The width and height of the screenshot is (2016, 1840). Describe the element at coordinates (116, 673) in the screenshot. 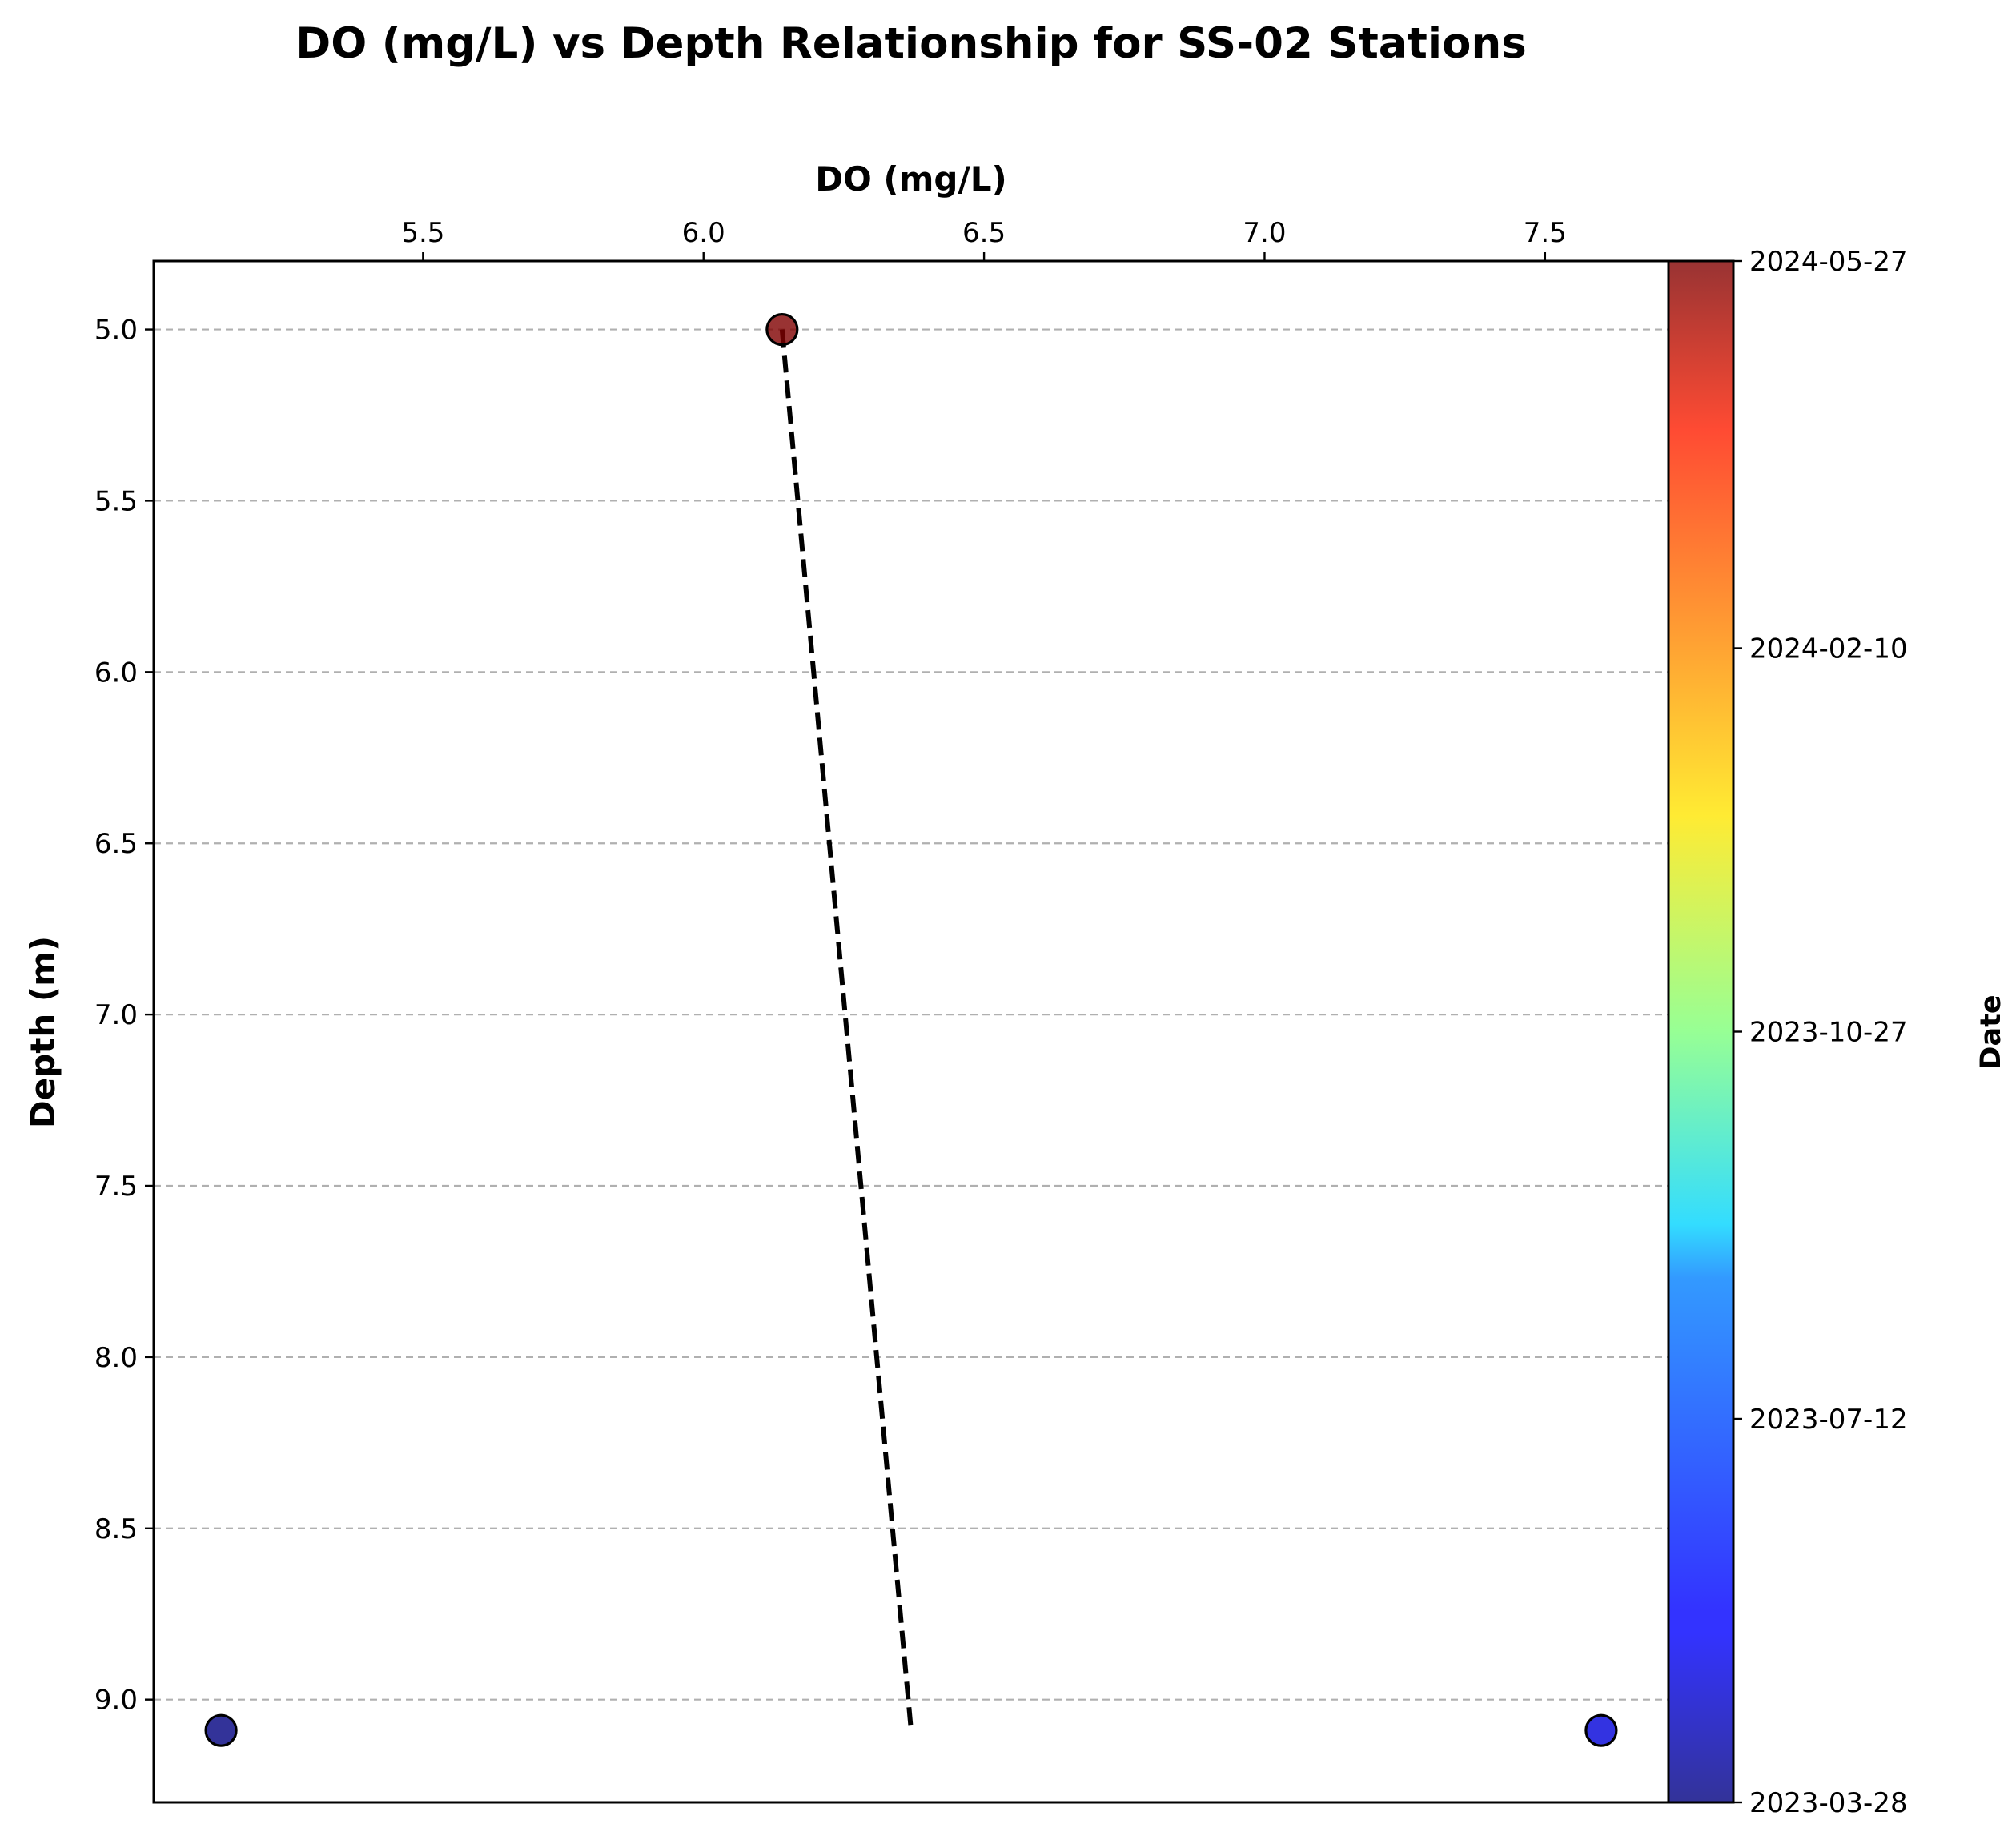

I see `y-tick-label: 6.0` at that location.